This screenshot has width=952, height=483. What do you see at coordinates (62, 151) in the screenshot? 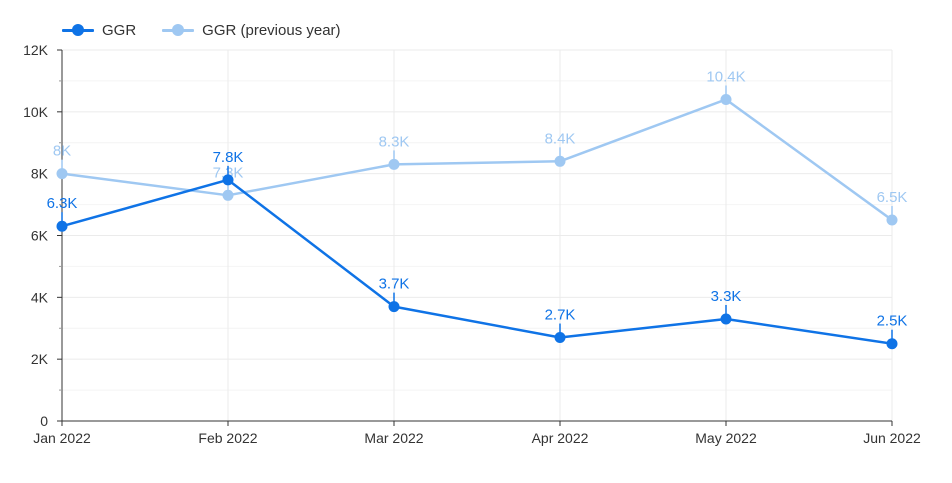
I see `data-label: 8K` at bounding box center [62, 151].